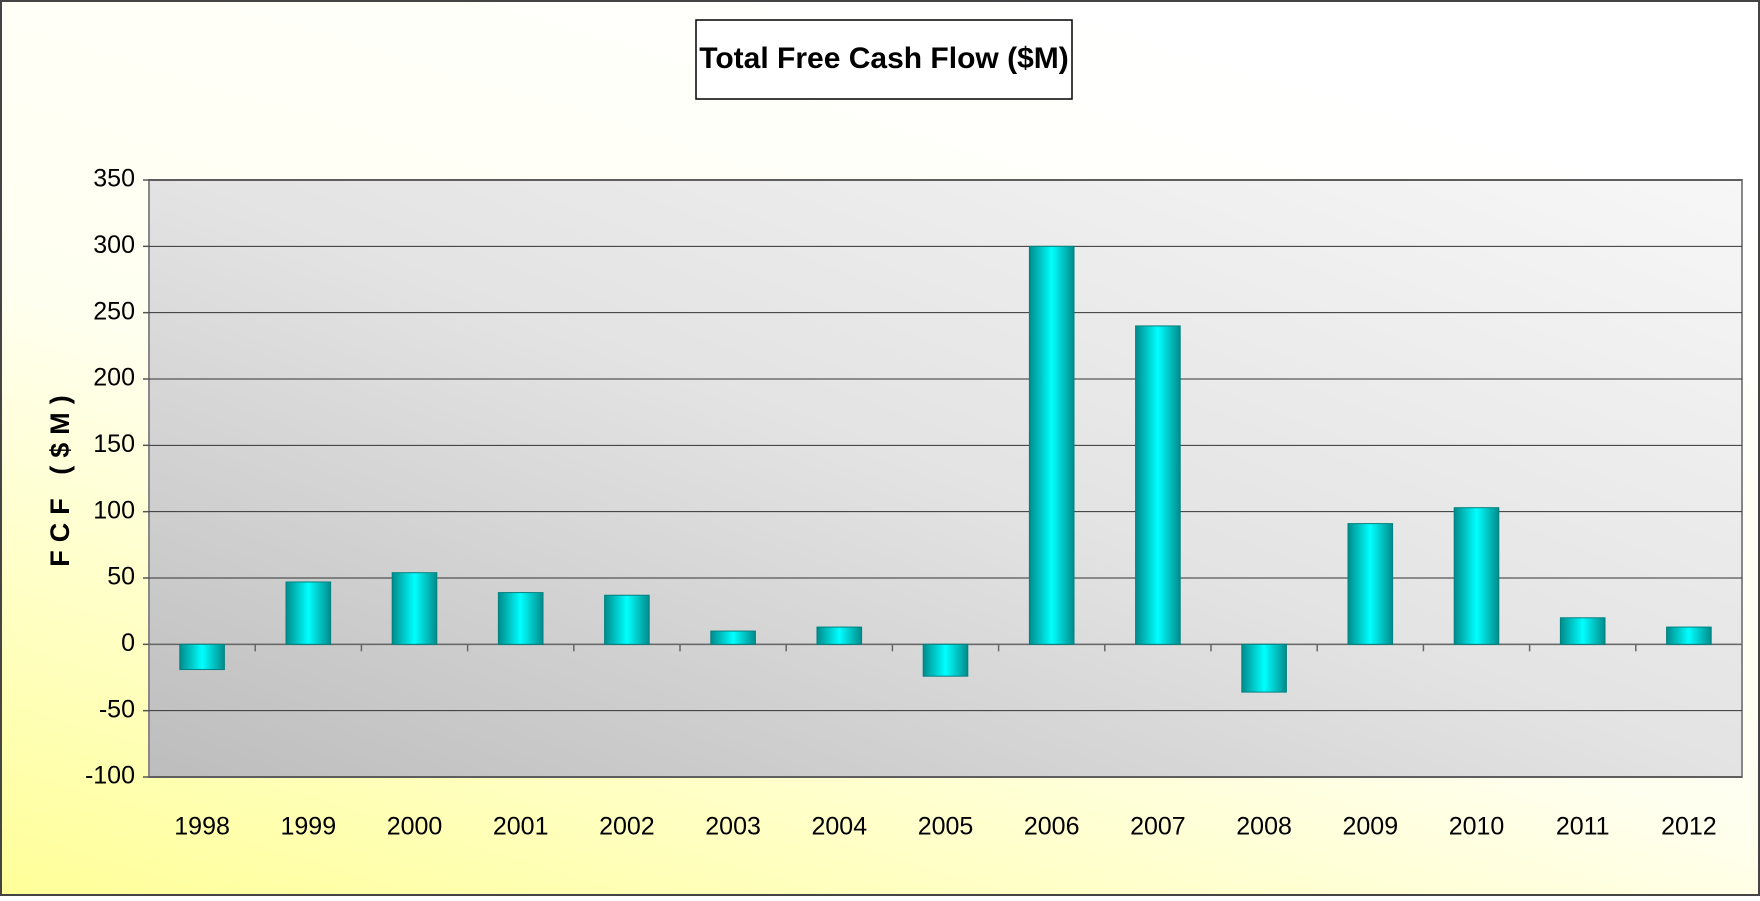 Image resolution: width=1760 pixels, height=901 pixels. Describe the element at coordinates (1477, 827) in the screenshot. I see `x-tick-label: 2010` at that location.